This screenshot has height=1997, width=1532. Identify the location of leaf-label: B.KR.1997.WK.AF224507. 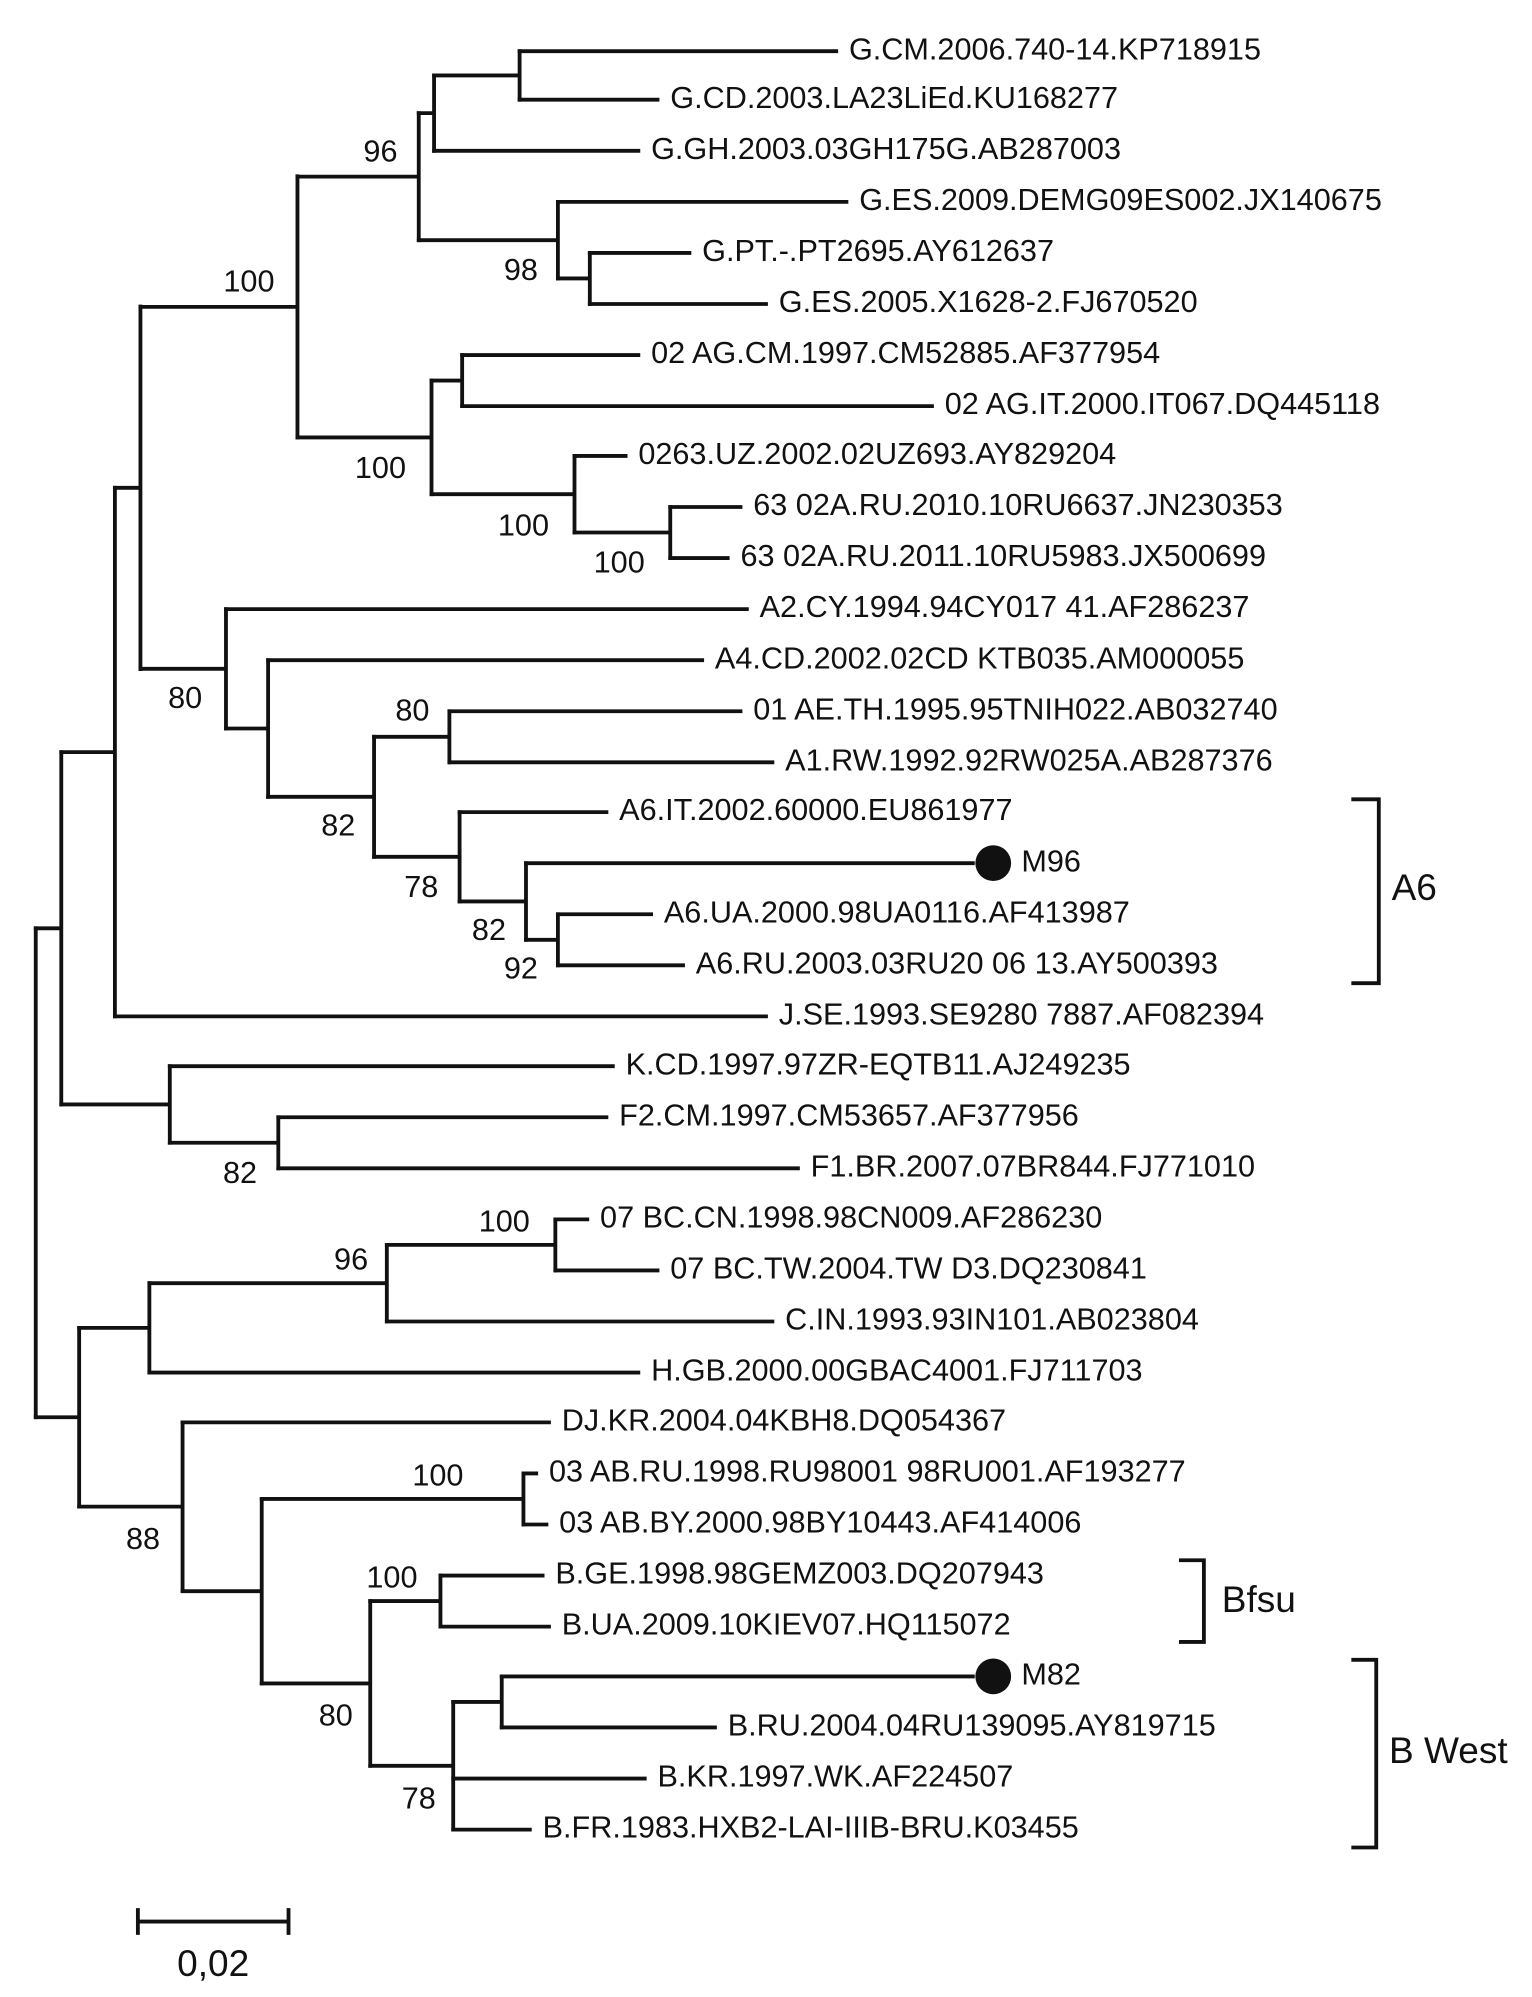
(835, 1777).